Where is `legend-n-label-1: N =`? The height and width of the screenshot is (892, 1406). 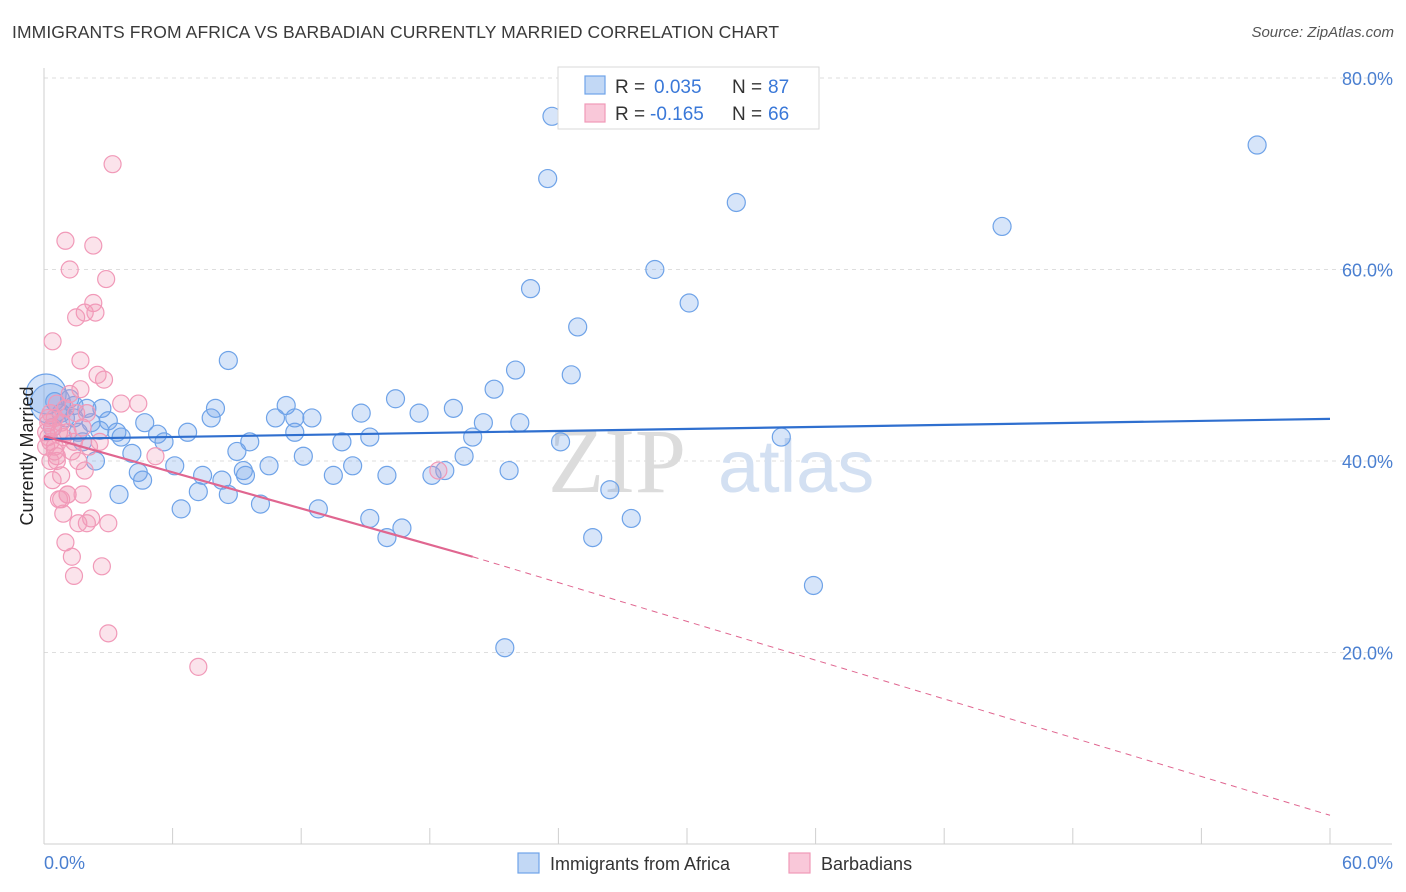
legend-n-label-1: N = is located at coordinates (747, 87).